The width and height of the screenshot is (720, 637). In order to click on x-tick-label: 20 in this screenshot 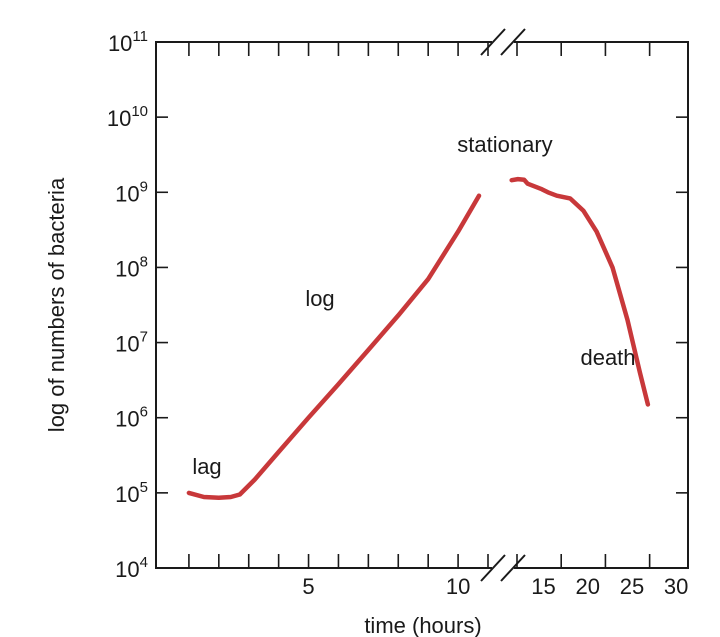, I will do `click(587, 586)`.